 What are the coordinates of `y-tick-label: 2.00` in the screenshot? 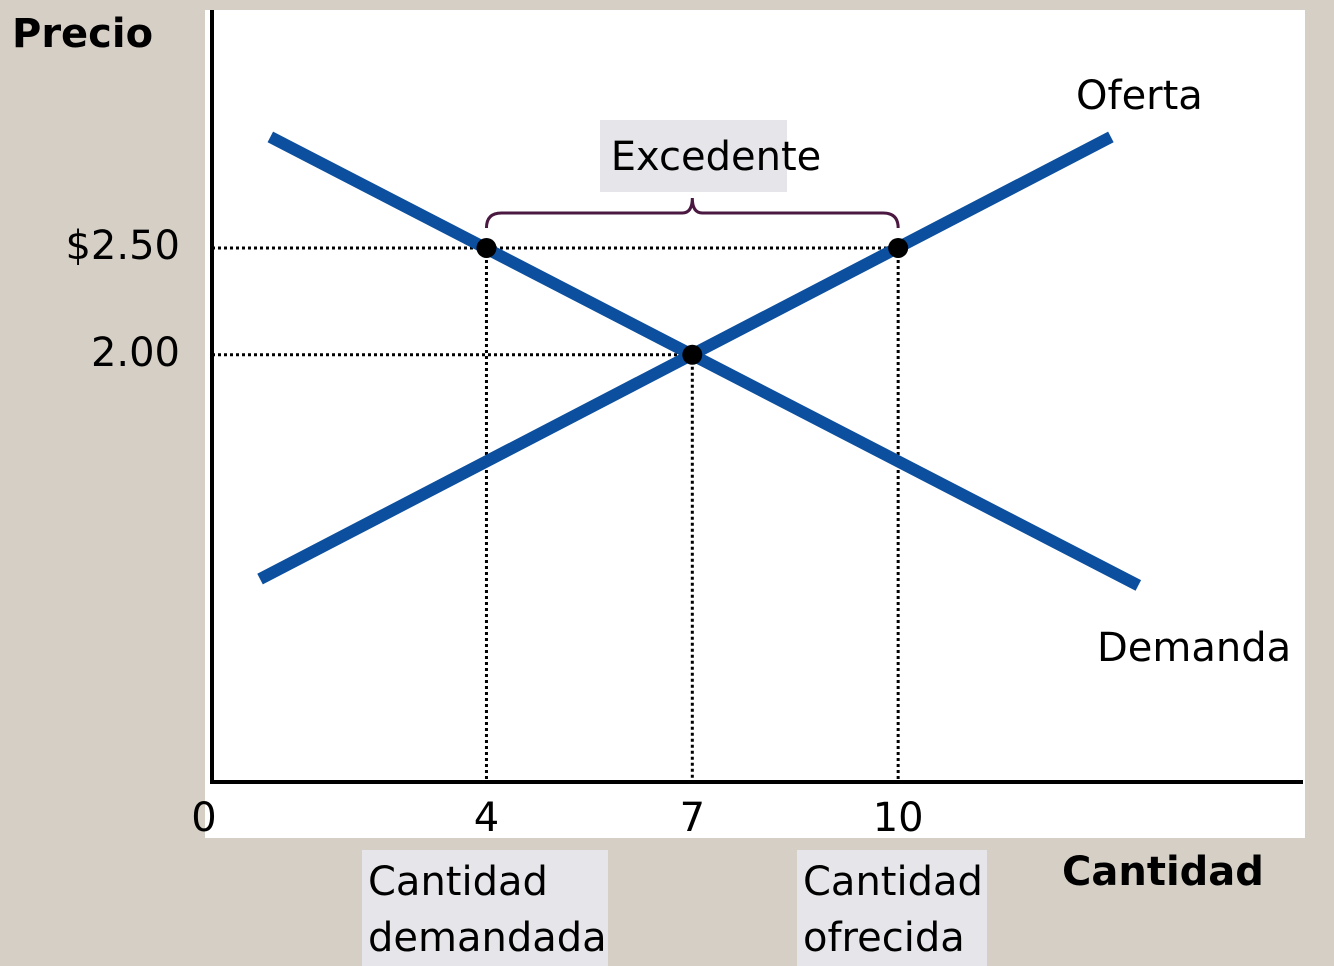 It's located at (135, 353).